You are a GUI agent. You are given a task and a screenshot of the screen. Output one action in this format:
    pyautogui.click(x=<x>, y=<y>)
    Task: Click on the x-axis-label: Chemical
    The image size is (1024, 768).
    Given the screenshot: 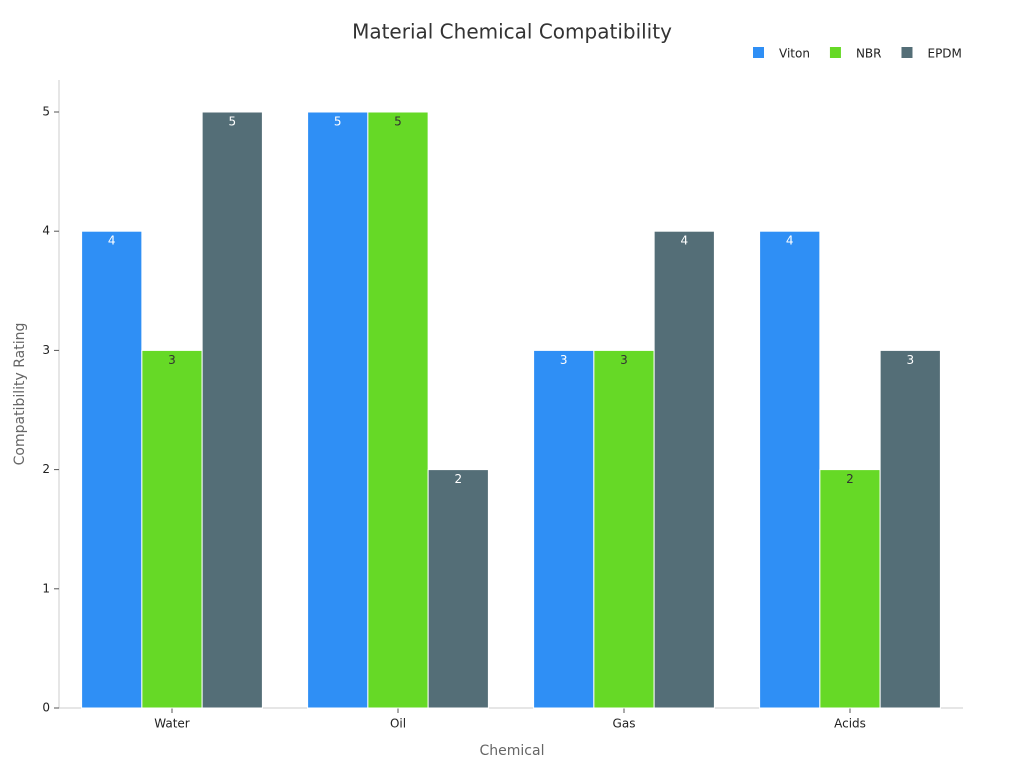 What is the action you would take?
    pyautogui.click(x=512, y=751)
    